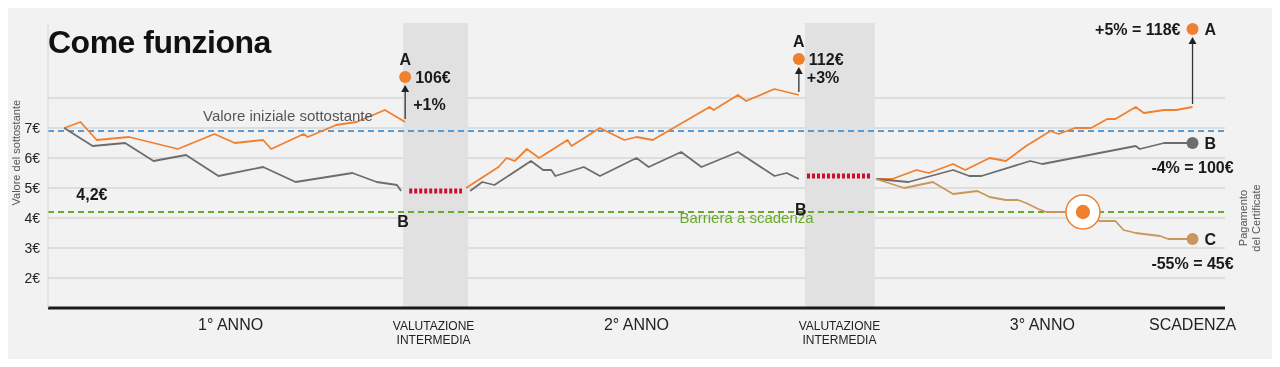  Describe the element at coordinates (1210, 143) in the screenshot. I see `series-label: B` at that location.